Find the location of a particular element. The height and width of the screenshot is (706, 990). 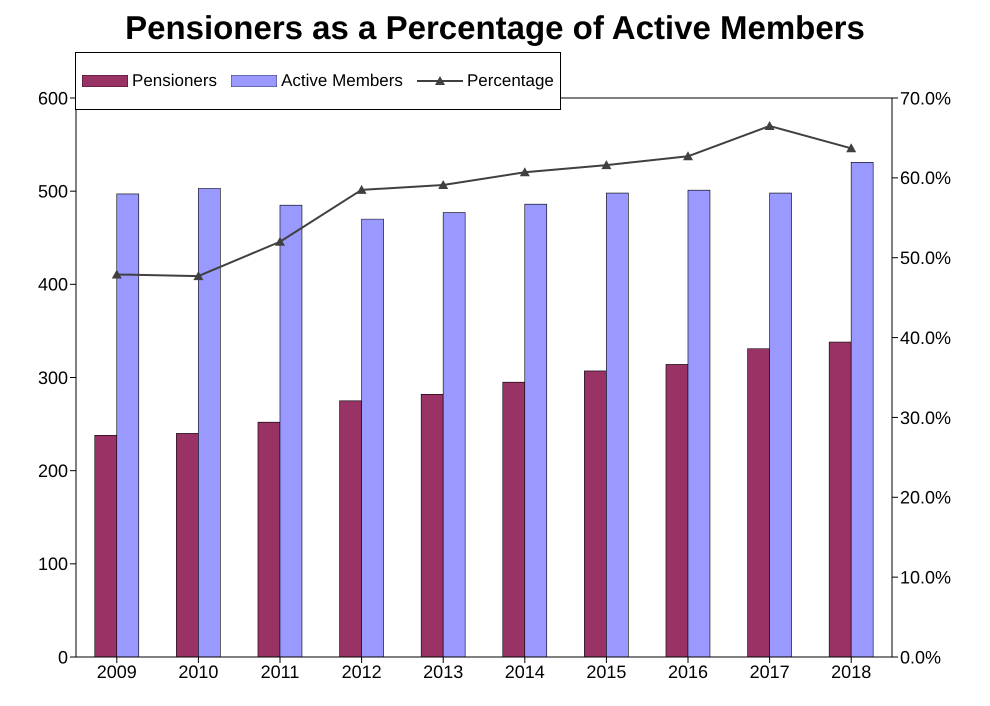

x-tick-label: 2016 is located at coordinates (688, 672).